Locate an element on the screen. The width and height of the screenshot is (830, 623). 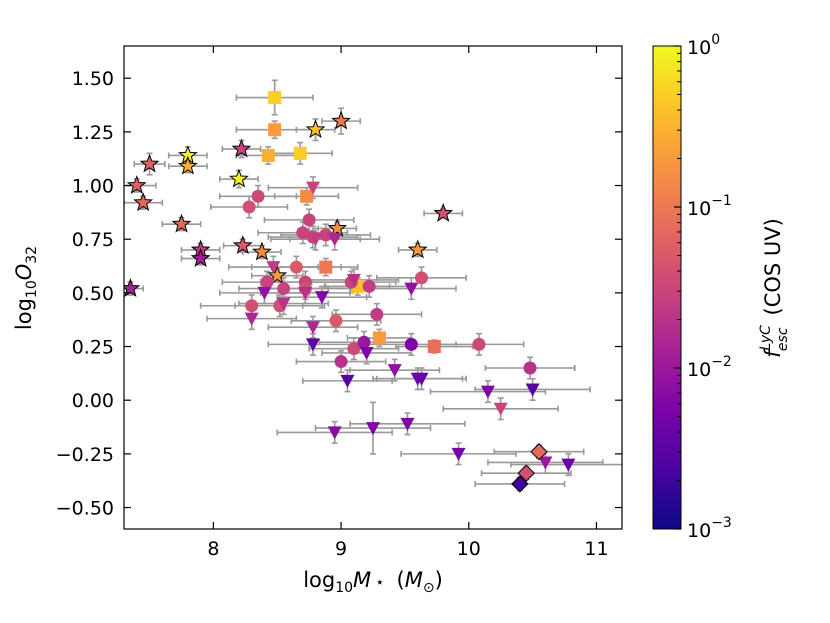
y-tick-label: 1.00 is located at coordinates (93, 187).